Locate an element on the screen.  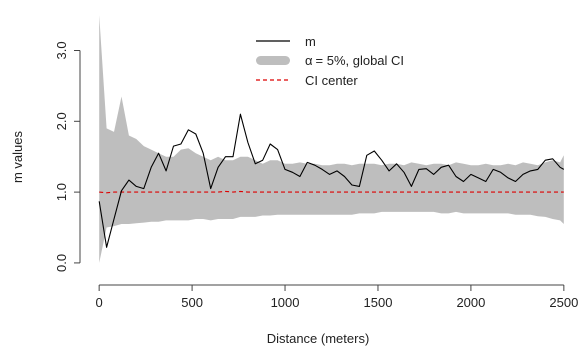
x-tick-label: 2000 is located at coordinates (470, 302).